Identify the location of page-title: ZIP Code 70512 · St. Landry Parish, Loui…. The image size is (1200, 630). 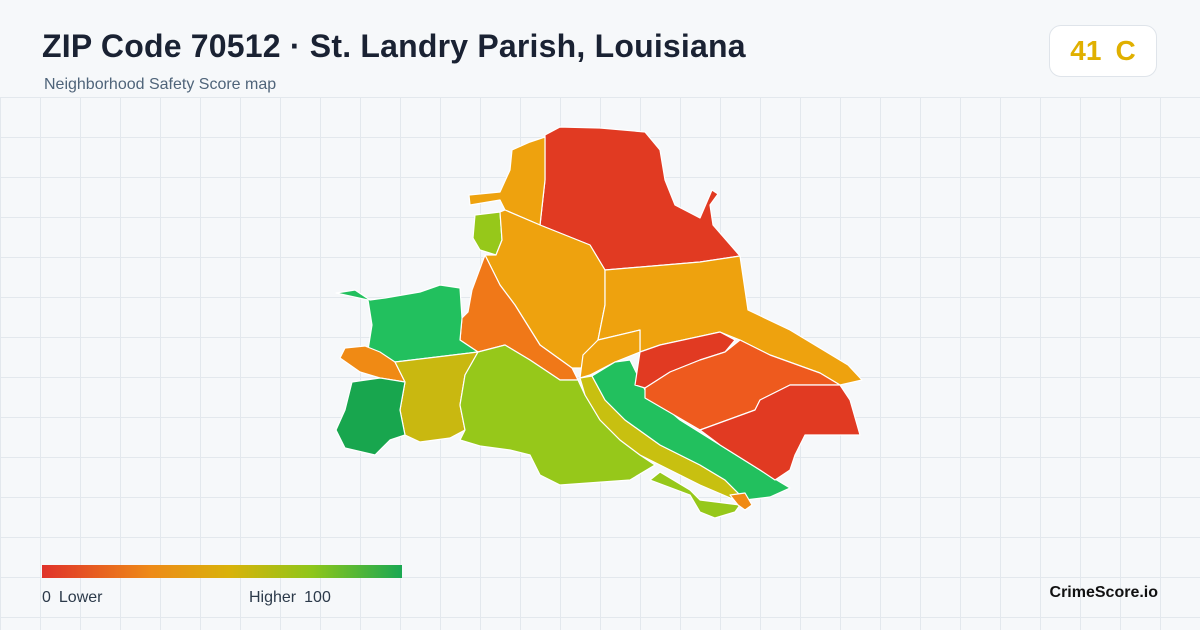
(394, 46).